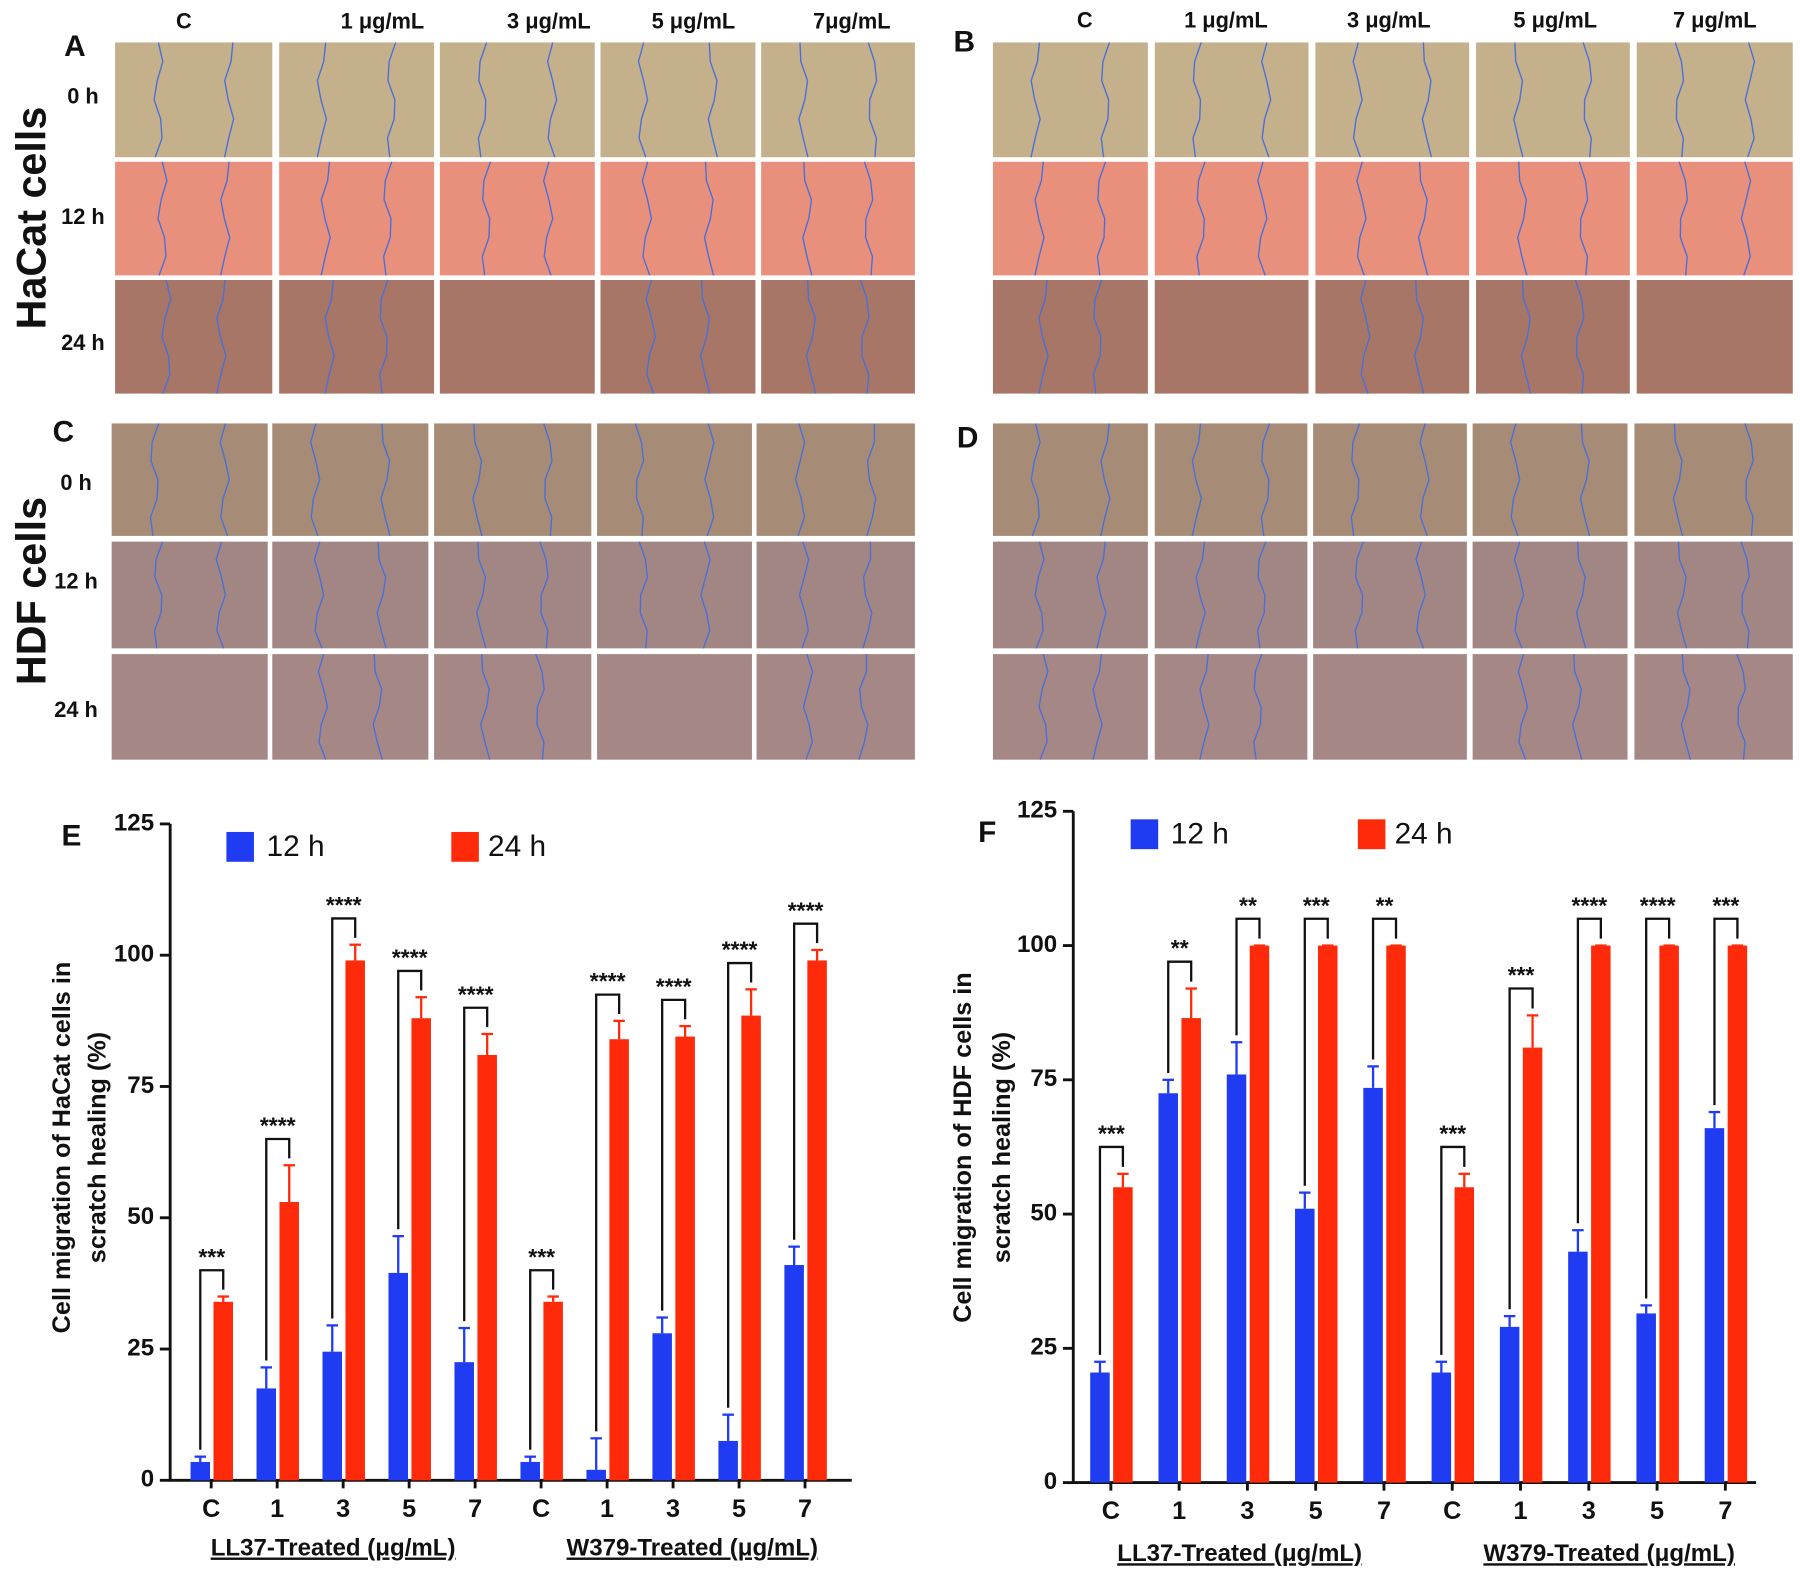  I want to click on x-tick-label: 3, so click(673, 1509).